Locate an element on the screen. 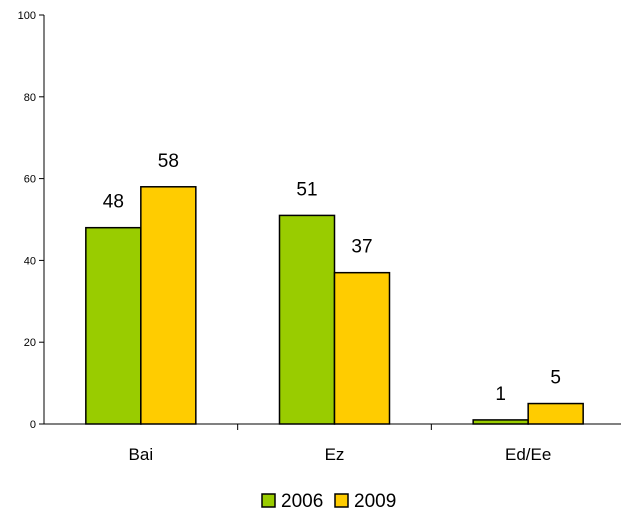 The width and height of the screenshot is (621, 528). y-tick-label: 0 is located at coordinates (33, 425).